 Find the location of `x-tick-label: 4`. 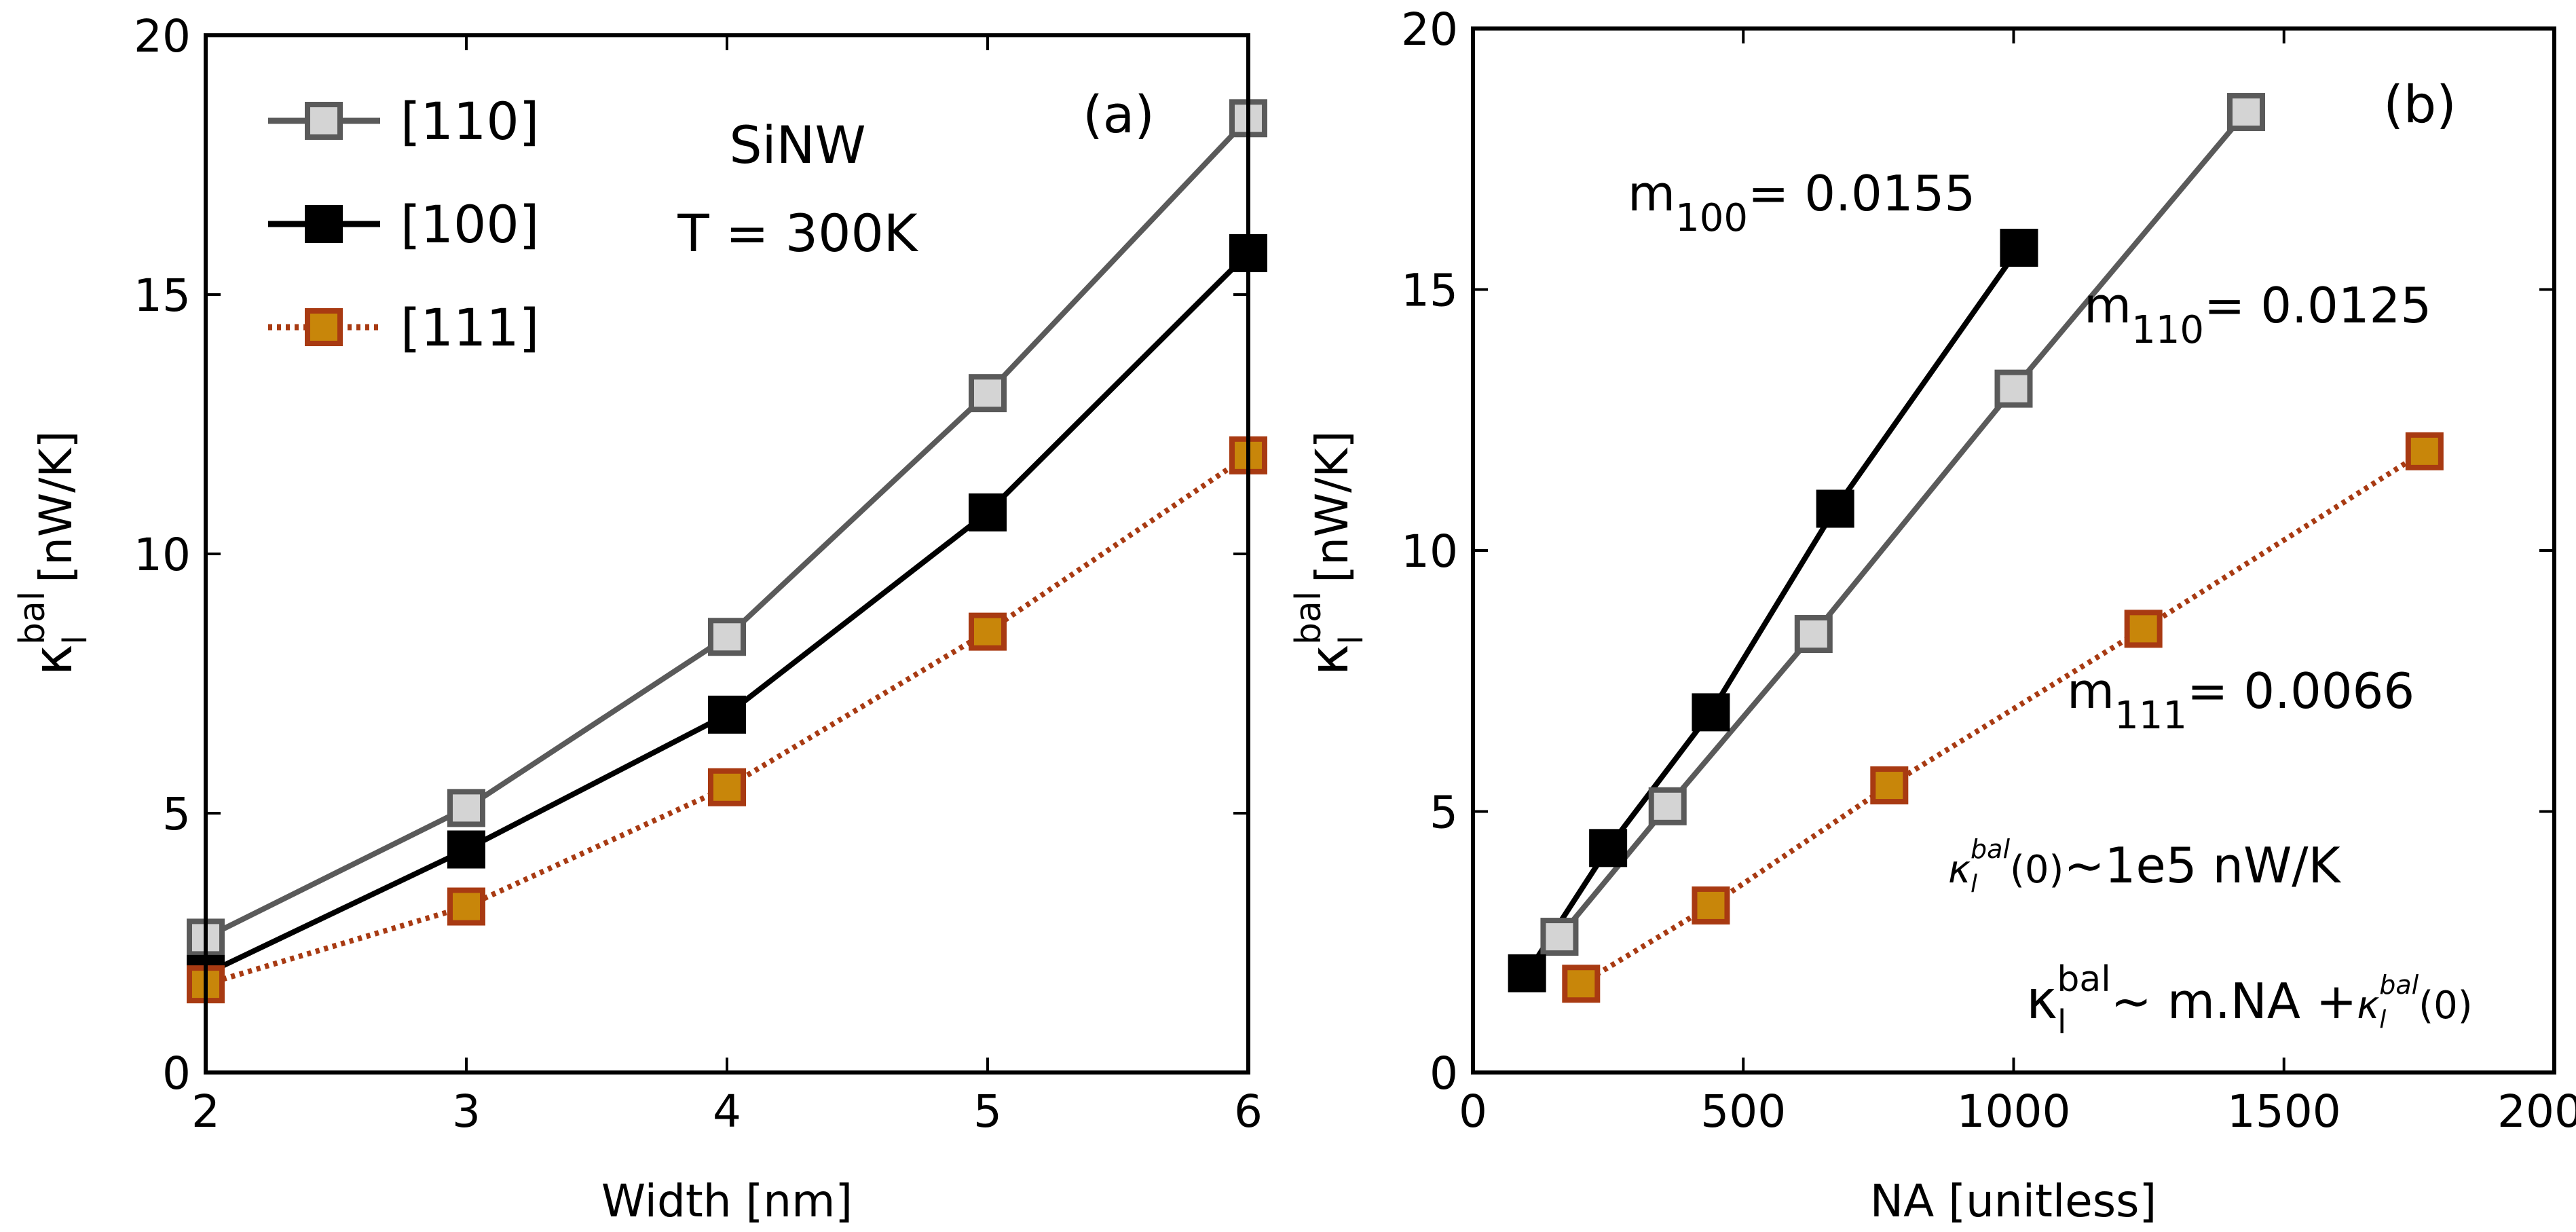

x-tick-label: 4 is located at coordinates (727, 1112).